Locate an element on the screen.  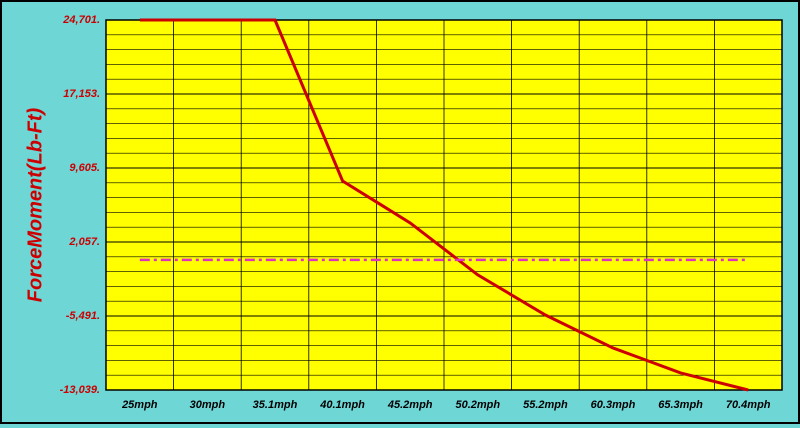
x-tick-label: 65.3mph is located at coordinates (680, 405).